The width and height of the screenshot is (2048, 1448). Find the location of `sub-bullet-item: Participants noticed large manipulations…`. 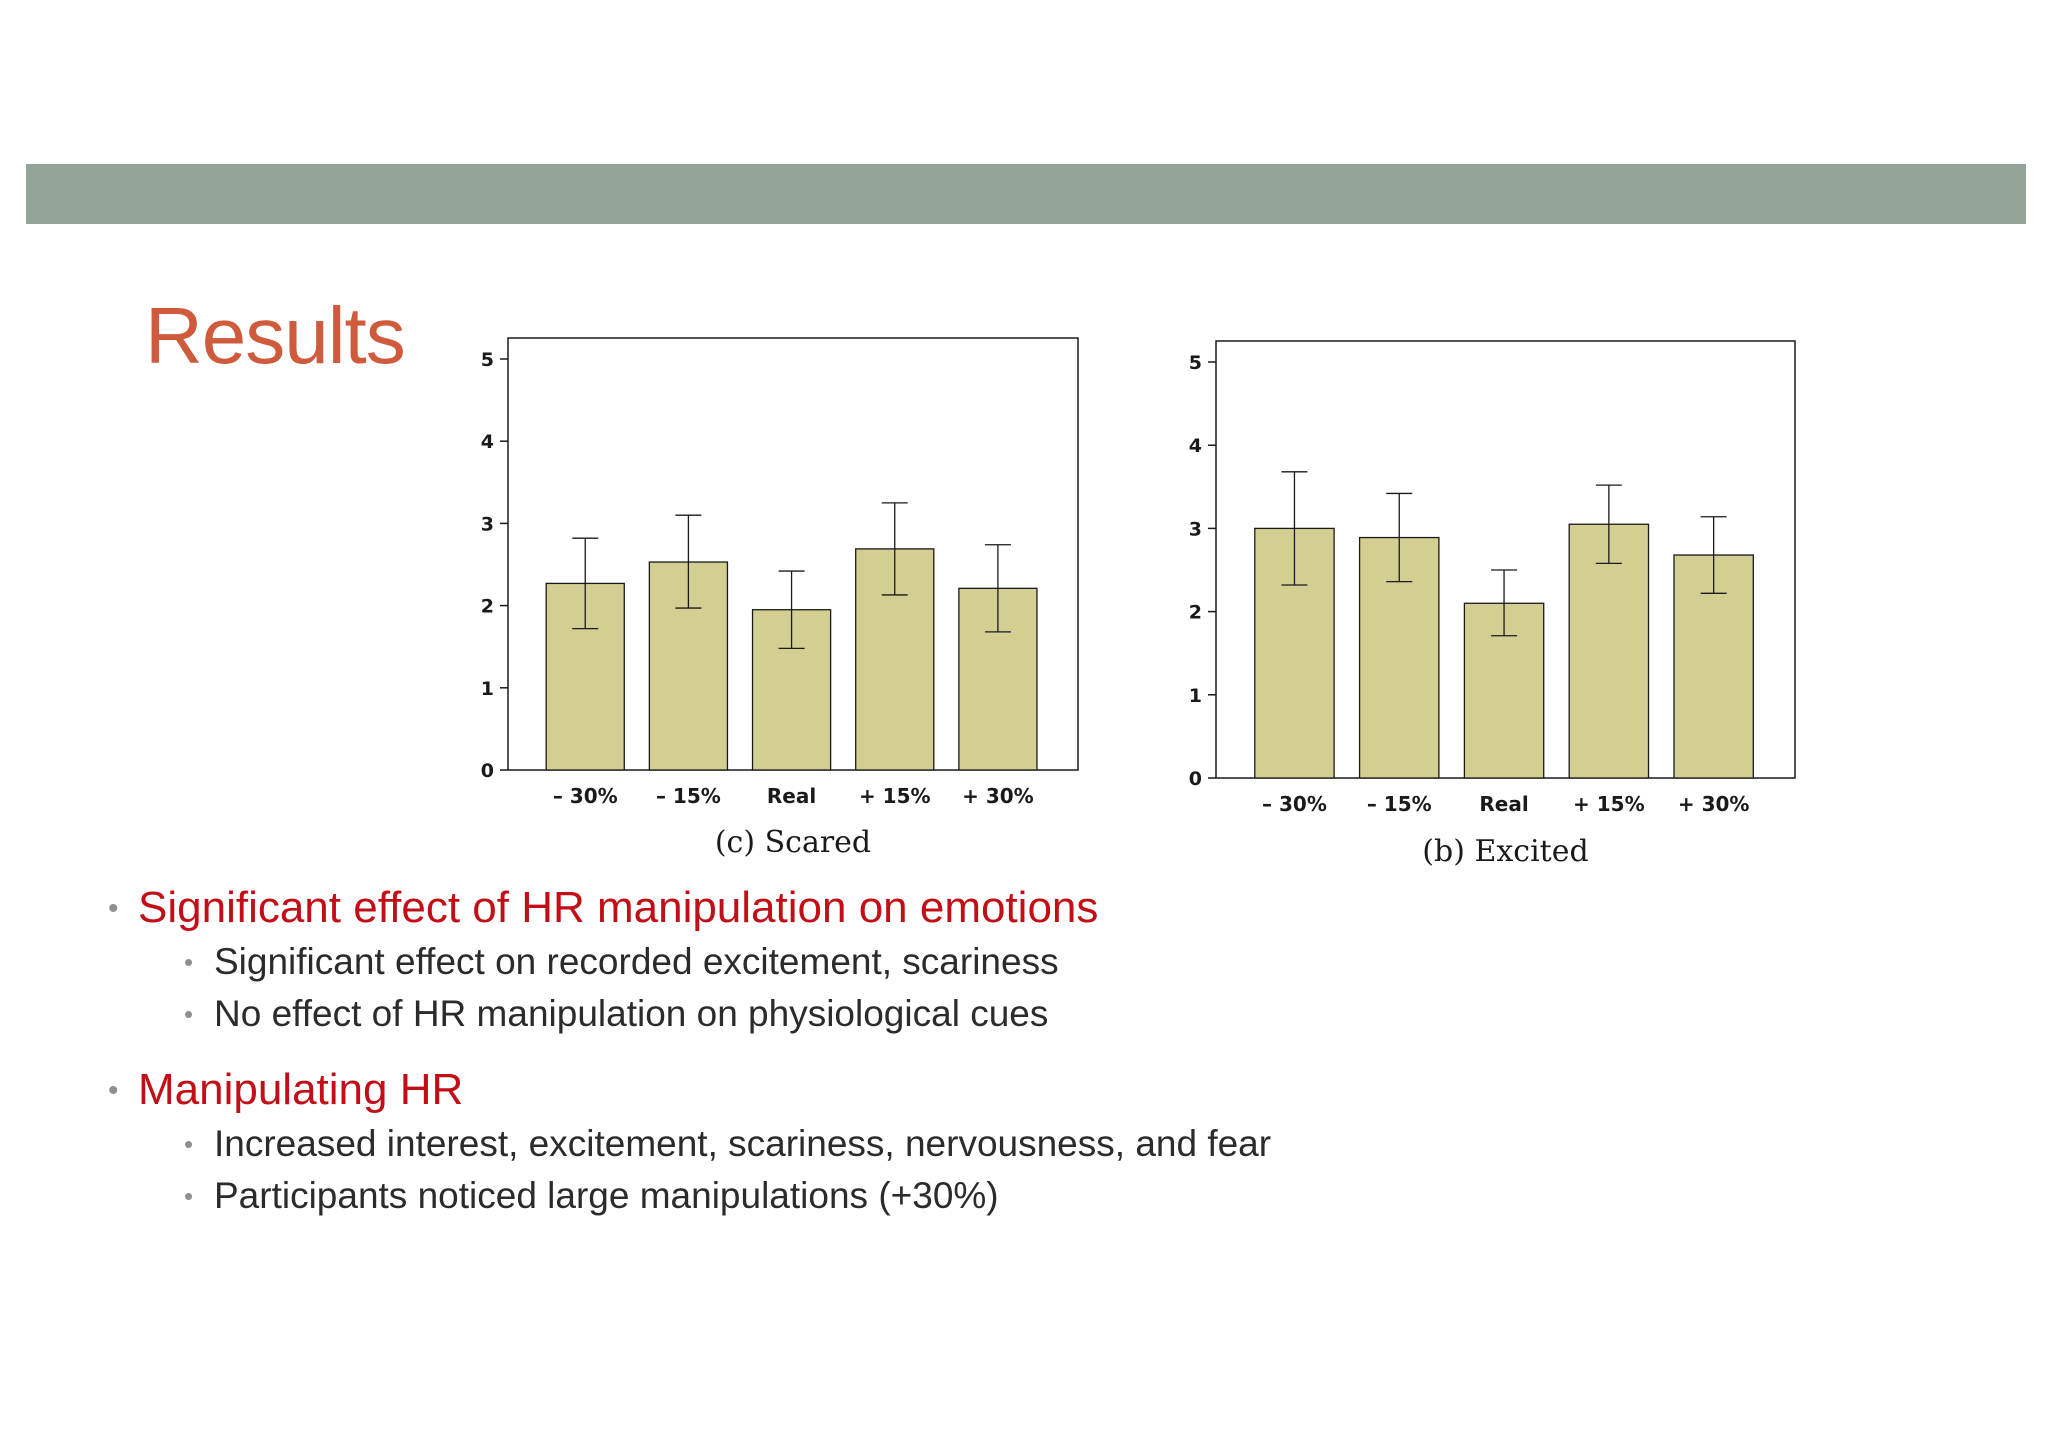

sub-bullet-item: Participants noticed large manipulations… is located at coordinates (996, 1196).